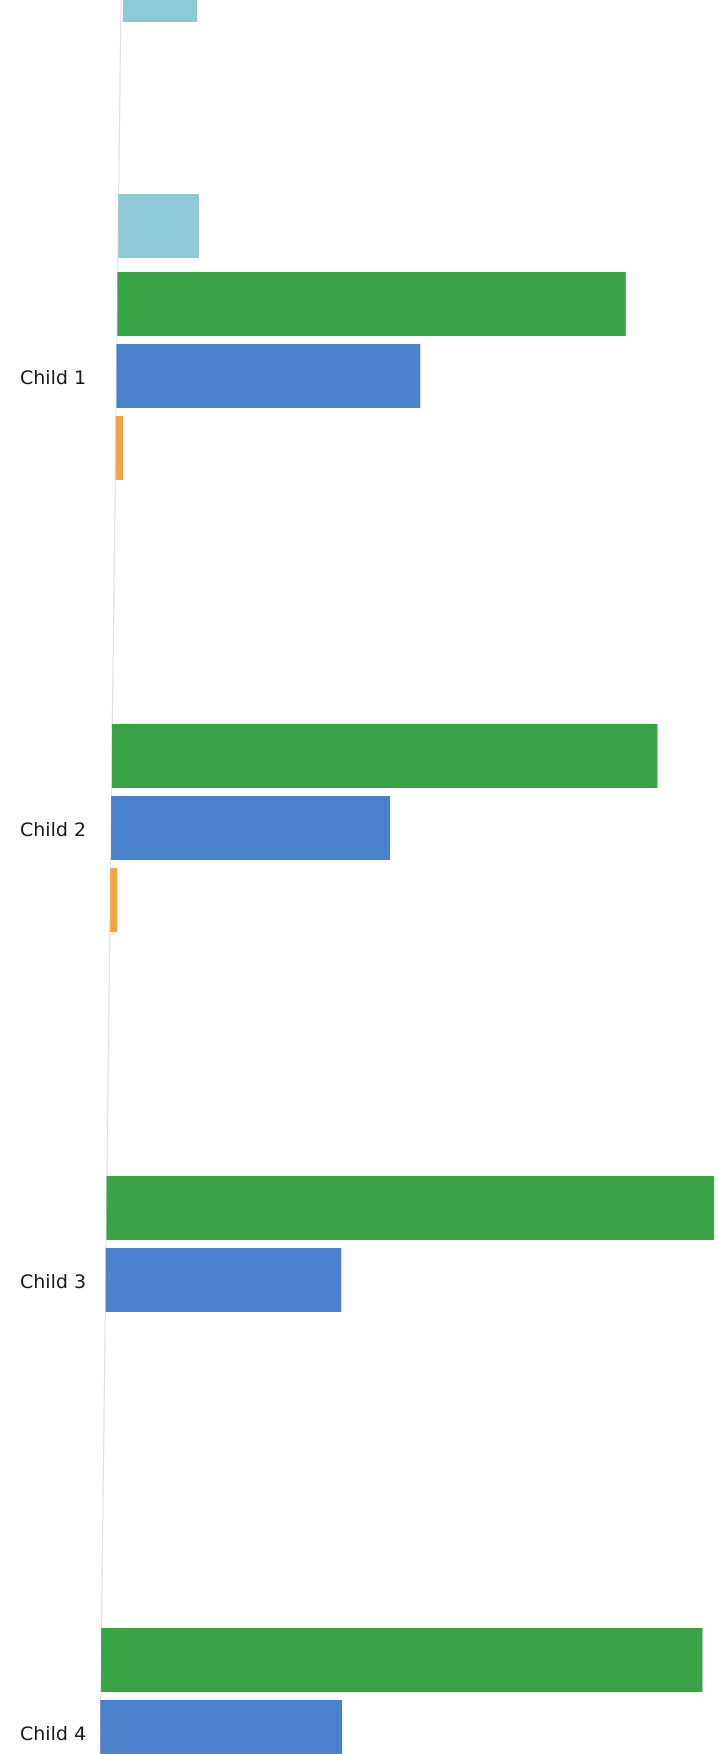 The image size is (718, 1754). What do you see at coordinates (53, 1282) in the screenshot?
I see `category-label: Child 3` at bounding box center [53, 1282].